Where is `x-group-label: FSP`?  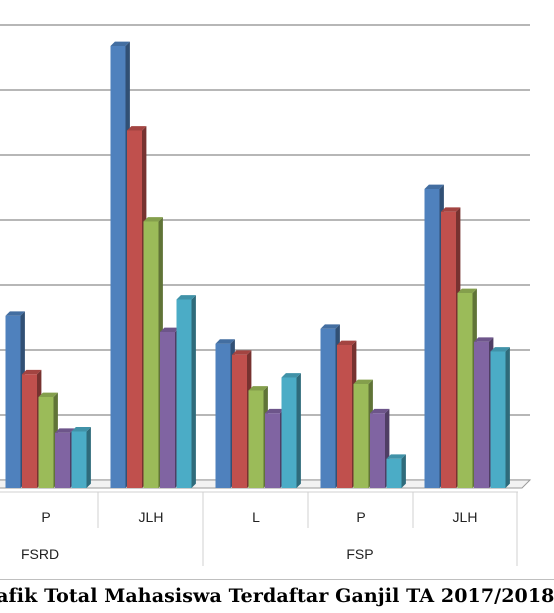 x-group-label: FSP is located at coordinates (359, 554).